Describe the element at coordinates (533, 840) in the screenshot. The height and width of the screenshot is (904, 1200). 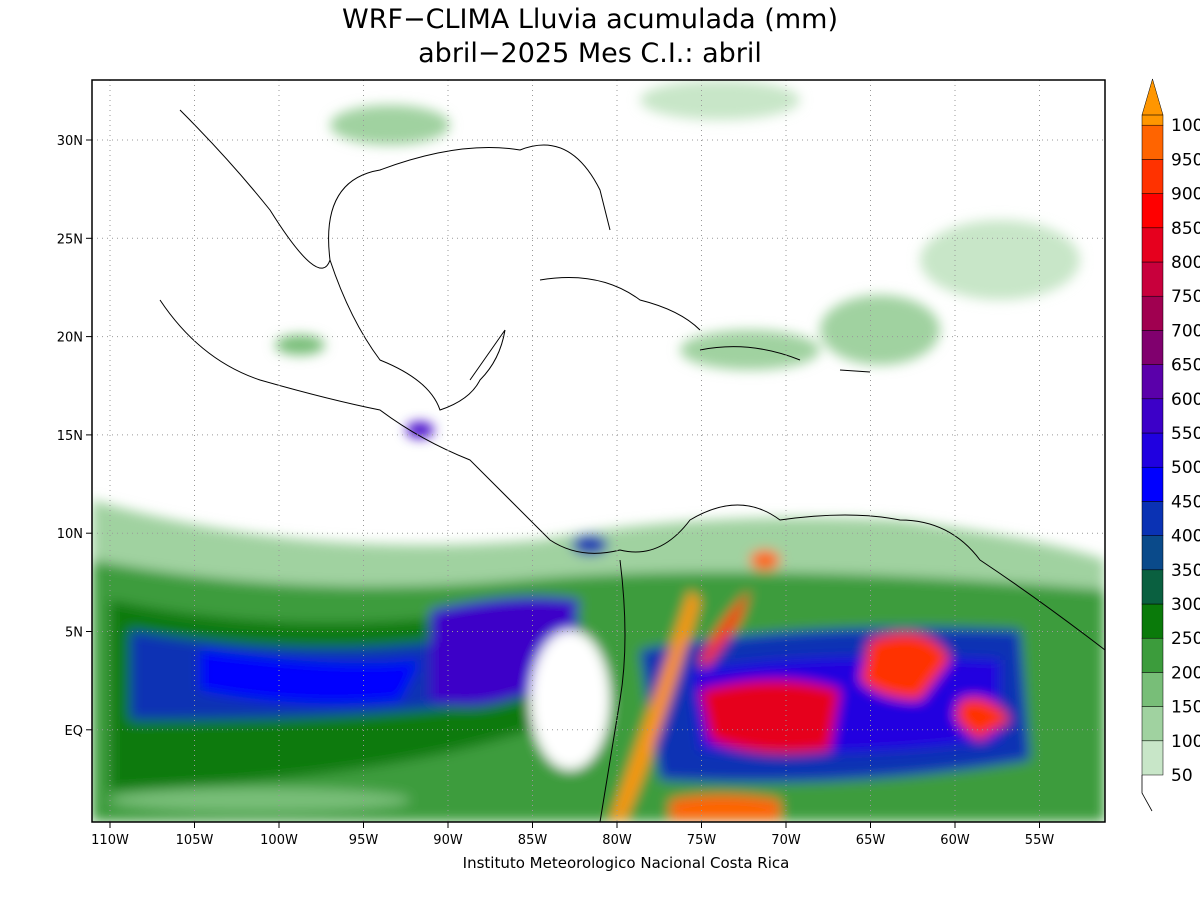
I see `x-tick-label: 85W` at that location.